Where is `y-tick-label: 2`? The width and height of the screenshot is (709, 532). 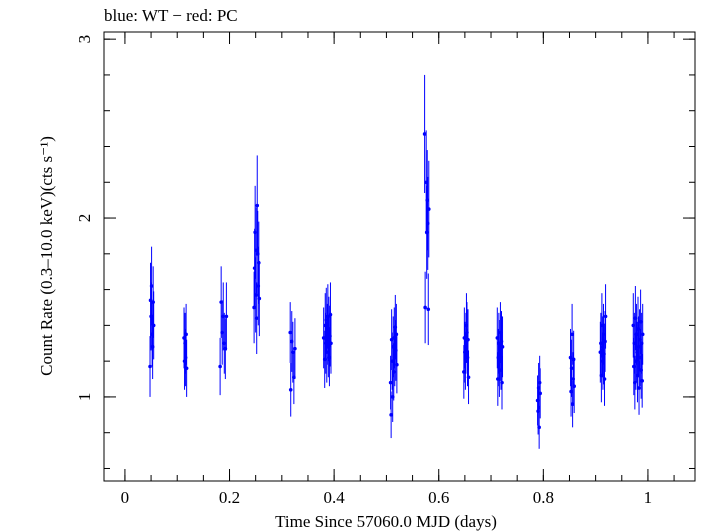
y-tick-label: 2 is located at coordinates (84, 218).